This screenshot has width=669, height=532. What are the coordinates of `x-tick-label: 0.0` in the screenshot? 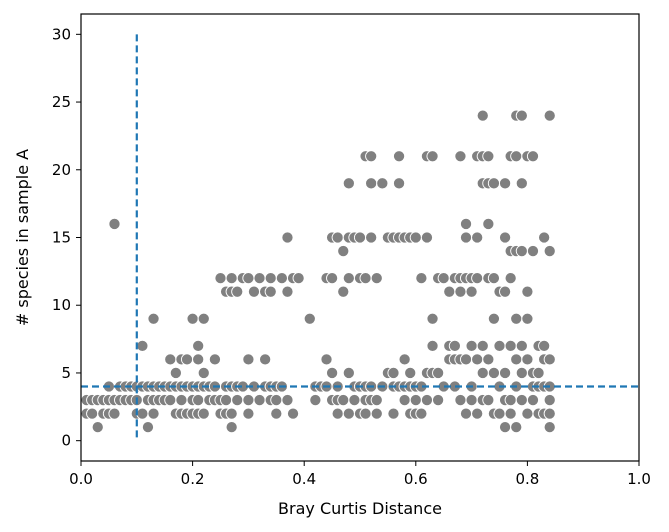 It's located at (81, 479).